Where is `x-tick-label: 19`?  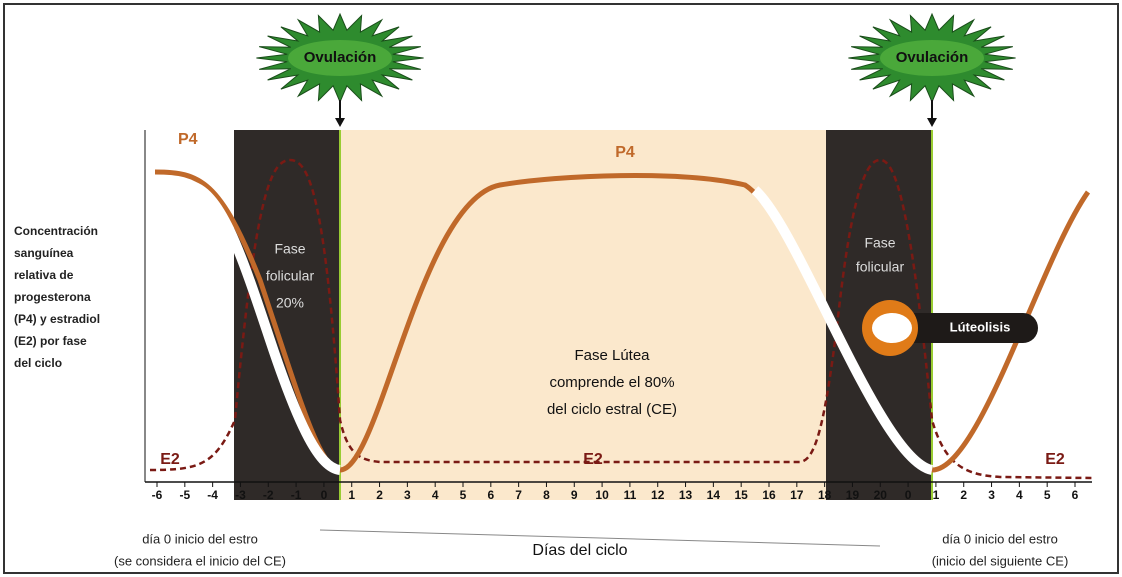 x-tick-label: 19 is located at coordinates (853, 495).